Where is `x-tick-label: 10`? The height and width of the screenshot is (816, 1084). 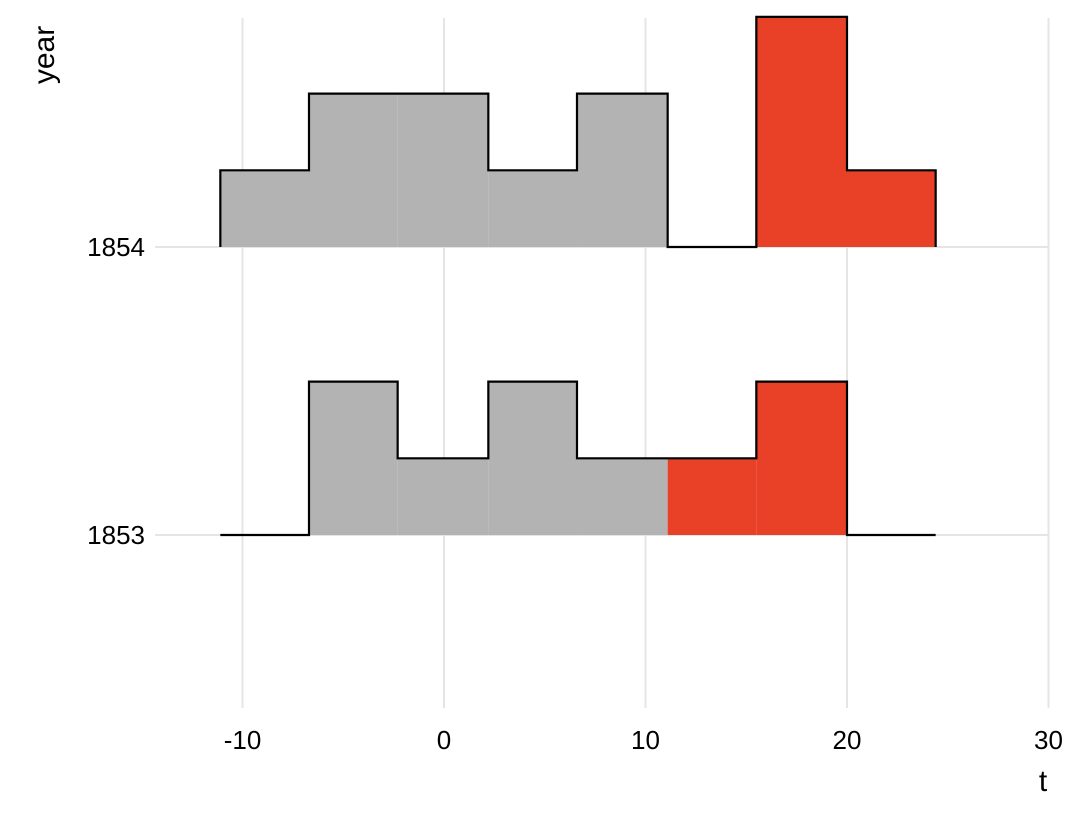 x-tick-label: 10 is located at coordinates (645, 740).